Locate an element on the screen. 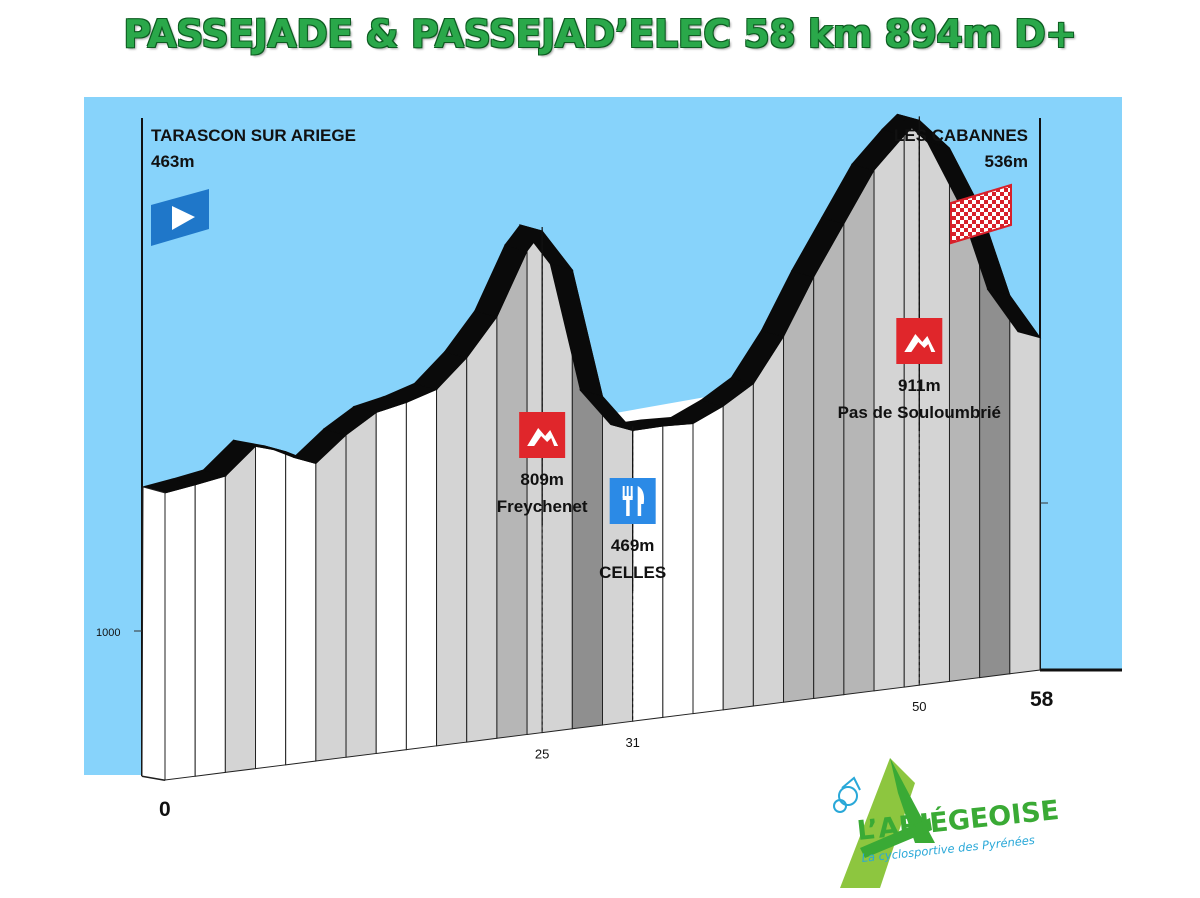  start-name: TARASCON SUR ARIEGE is located at coordinates (253, 135).